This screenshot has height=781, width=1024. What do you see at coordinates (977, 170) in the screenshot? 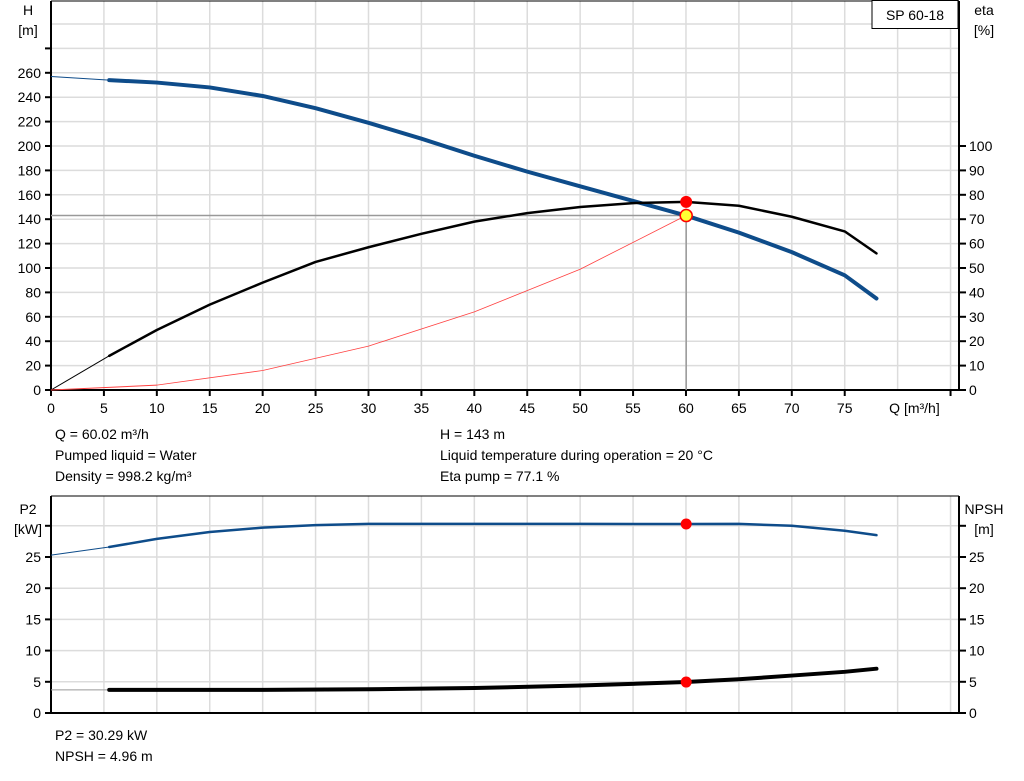
I see `y-tick-label-right: 90` at bounding box center [977, 170].